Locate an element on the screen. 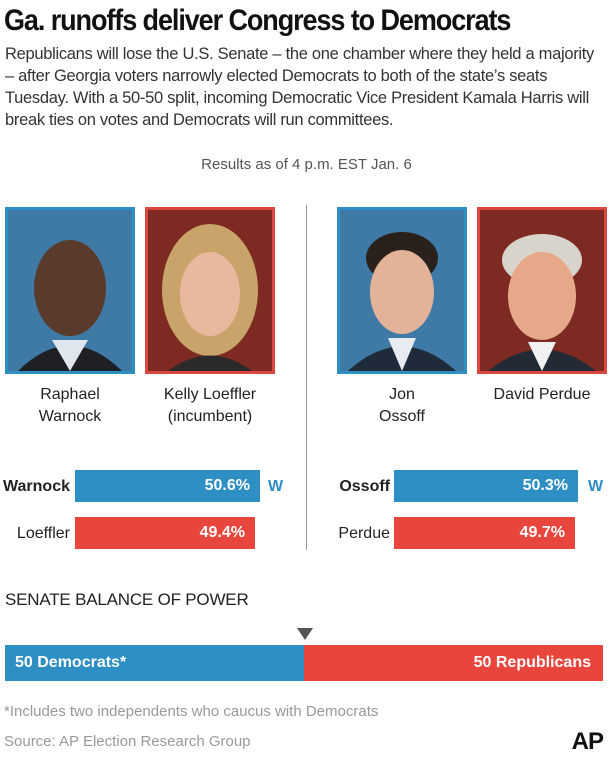 Image resolution: width=613 pixels, height=760 pixels. value-label-warnock: 50.6% is located at coordinates (227, 485).